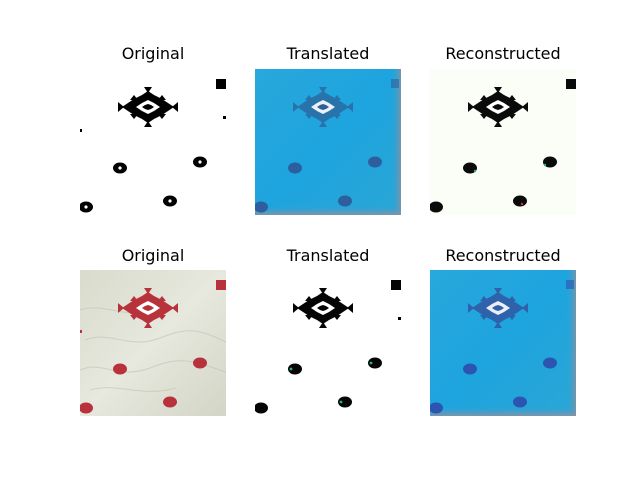 The width and height of the screenshot is (640, 480). What do you see at coordinates (153, 255) in the screenshot?
I see `panel-title-original-2: Original` at bounding box center [153, 255].